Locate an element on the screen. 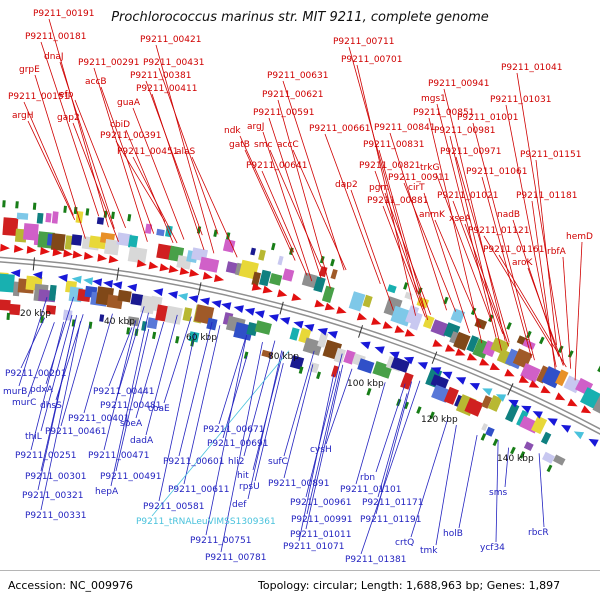  gene-label: P9211_00711 is located at coordinates (364, 42).